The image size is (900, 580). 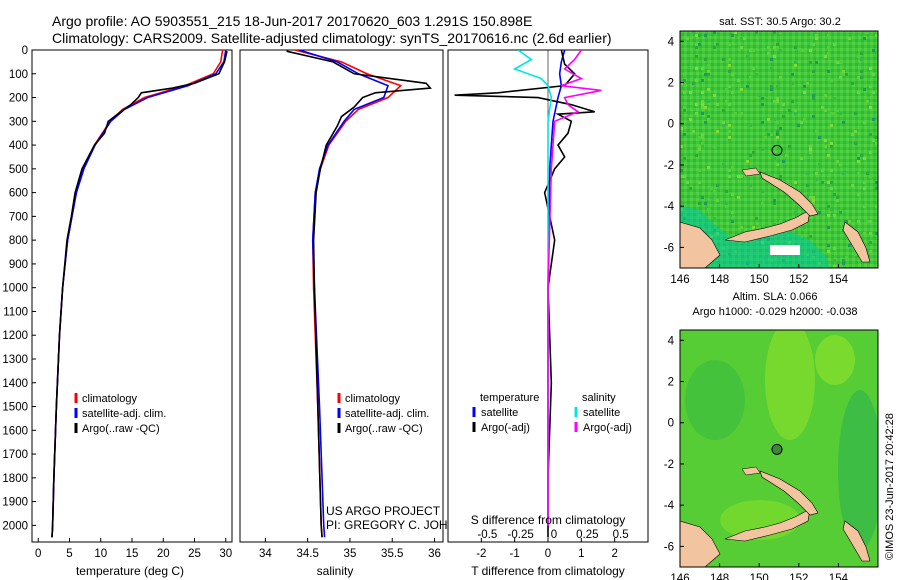 I want to click on xtick-label: 2, so click(x=614, y=554).